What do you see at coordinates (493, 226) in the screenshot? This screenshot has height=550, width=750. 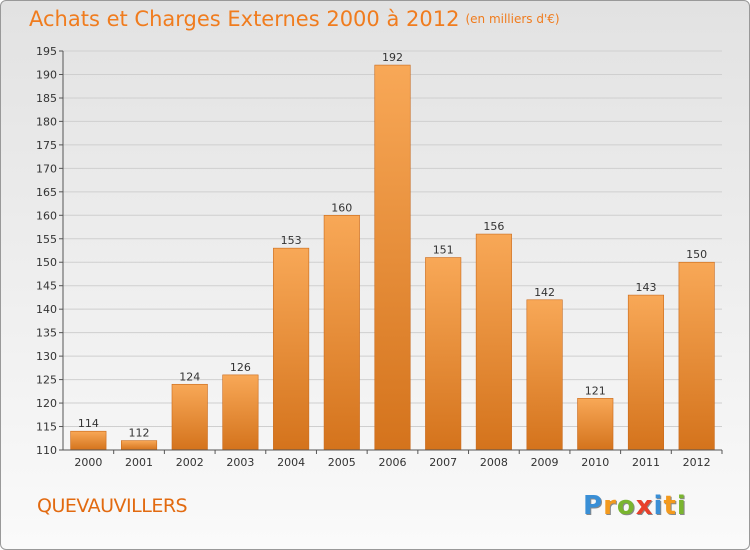 I see `data-label: 156` at bounding box center [493, 226].